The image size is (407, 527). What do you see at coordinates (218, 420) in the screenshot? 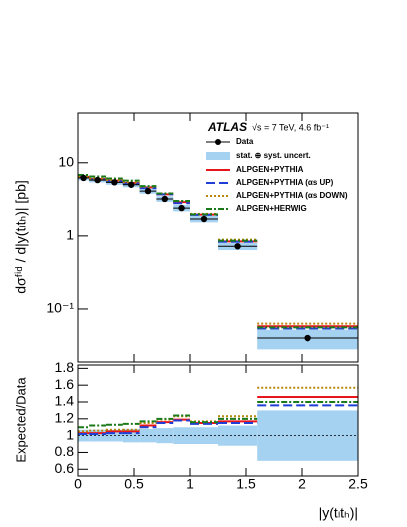
I see `panel-frame` at bounding box center [218, 420].